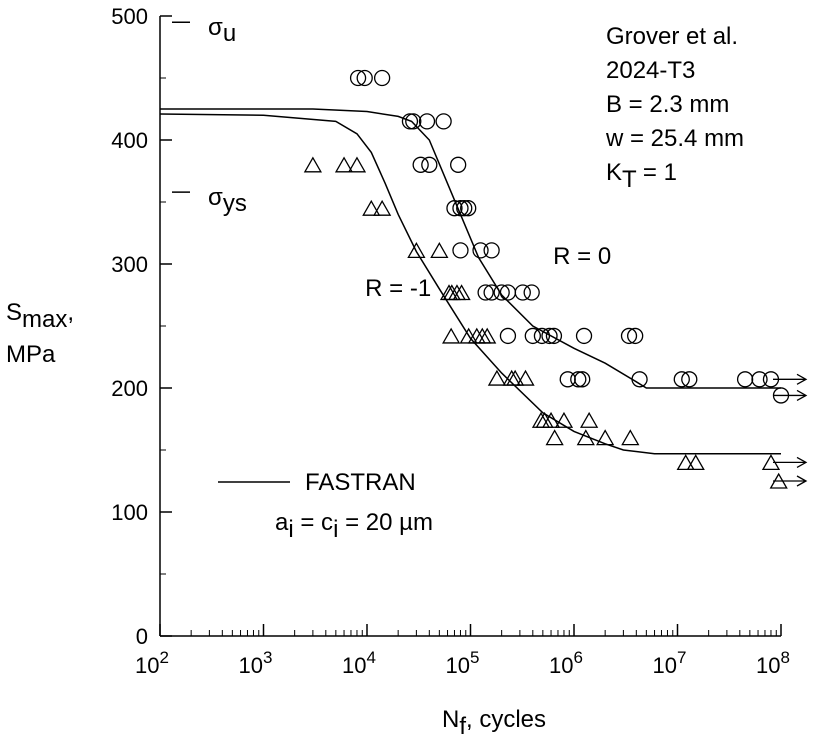 The image size is (816, 744). Describe the element at coordinates (129, 512) in the screenshot. I see `y-tick-label: 100` at that location.